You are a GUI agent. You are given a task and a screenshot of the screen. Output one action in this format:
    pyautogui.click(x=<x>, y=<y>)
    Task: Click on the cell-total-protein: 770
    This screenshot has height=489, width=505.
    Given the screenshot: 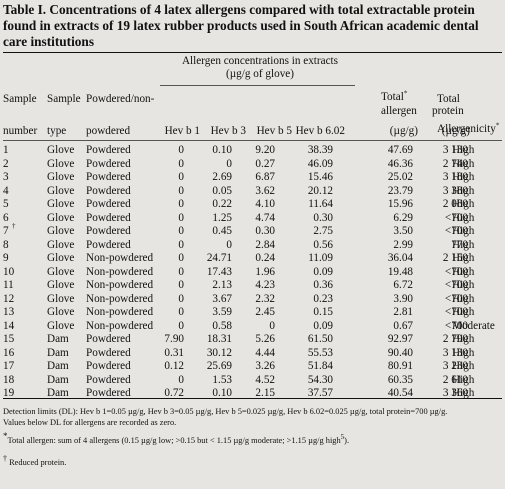 What is the action you would take?
    pyautogui.click(x=459, y=244)
    